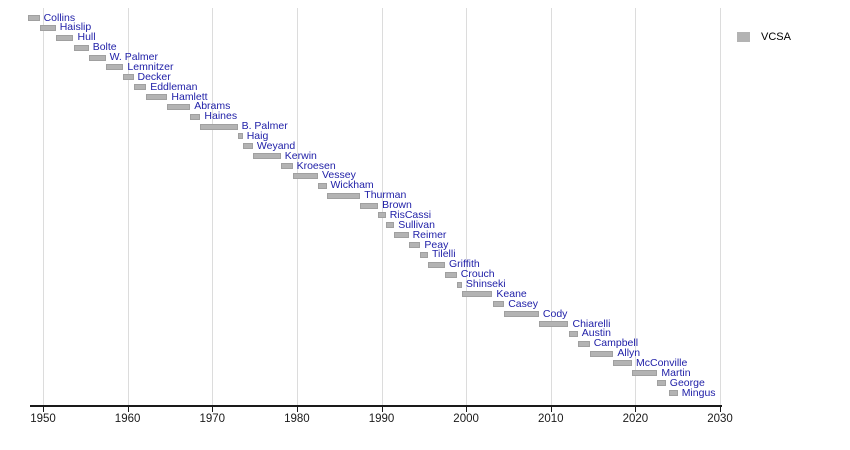 Image resolution: width=850 pixels, height=450 pixels. Describe the element at coordinates (397, 205) in the screenshot. I see `person-label: Brown` at that location.